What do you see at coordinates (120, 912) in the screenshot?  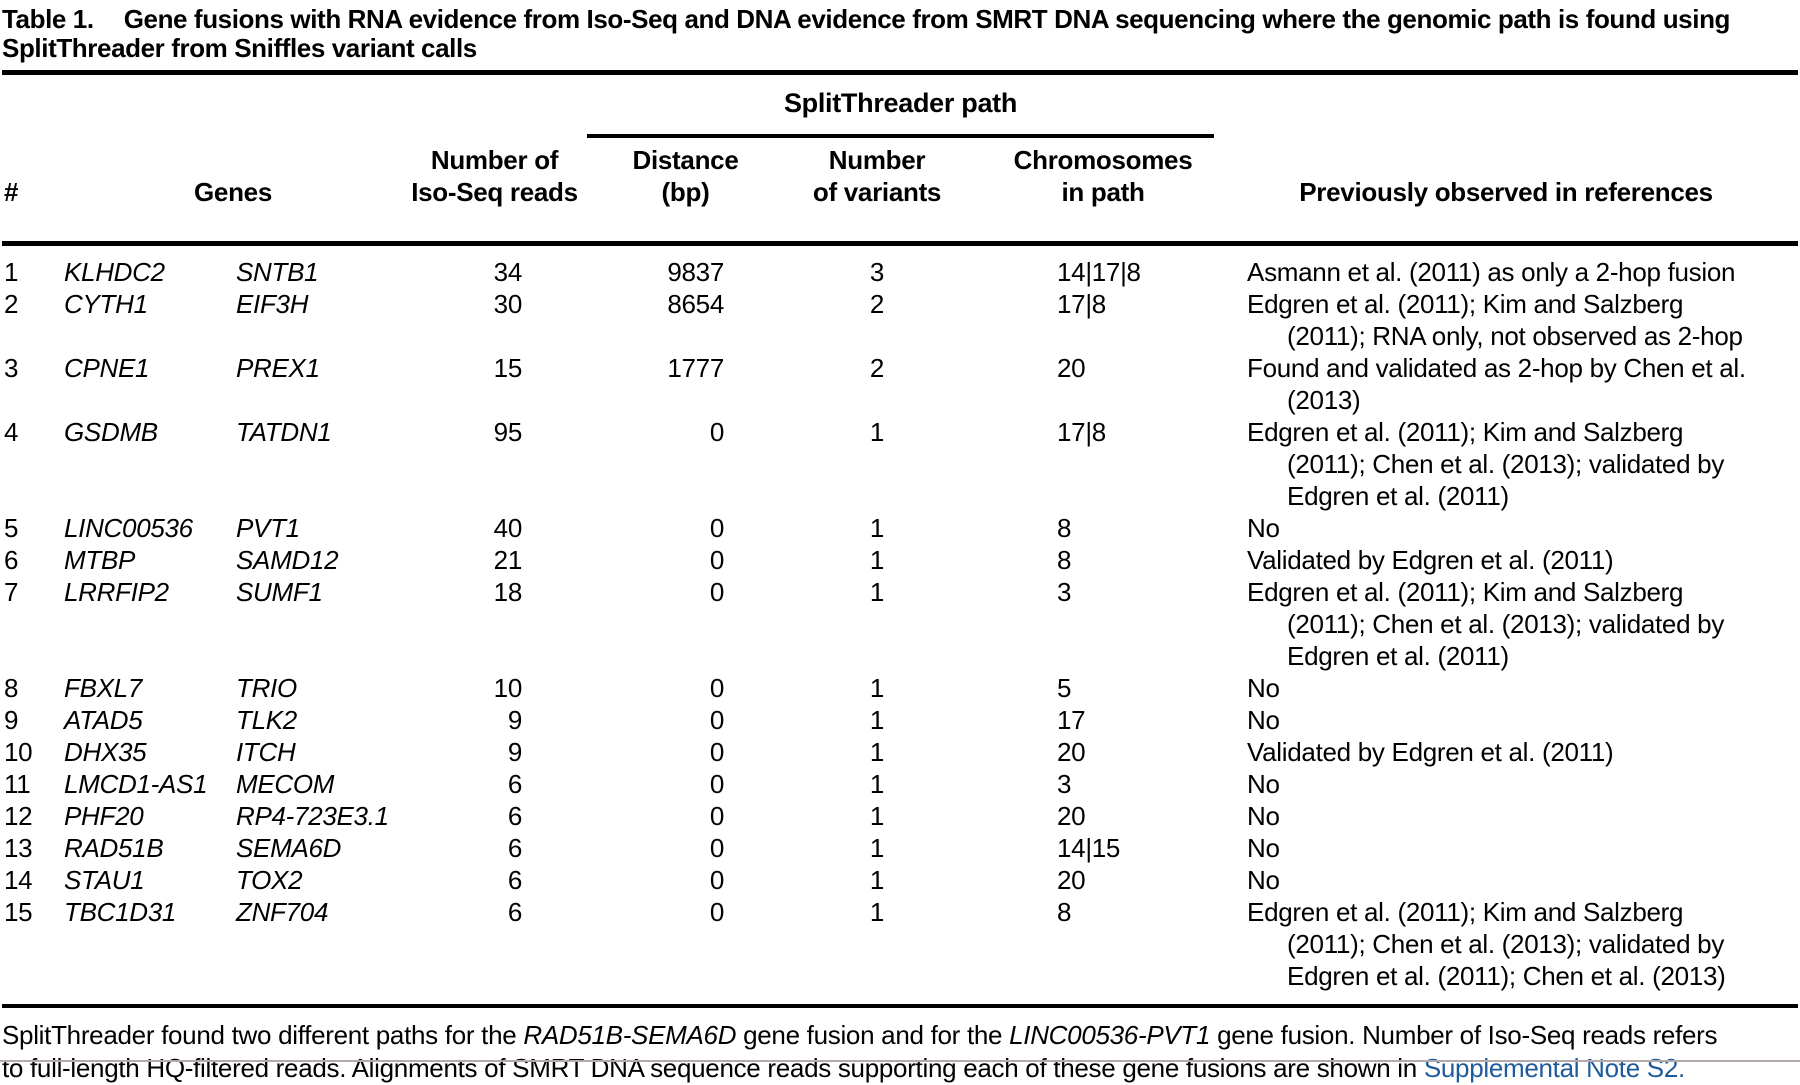 I see `gene-1: TBC1D31` at bounding box center [120, 912].